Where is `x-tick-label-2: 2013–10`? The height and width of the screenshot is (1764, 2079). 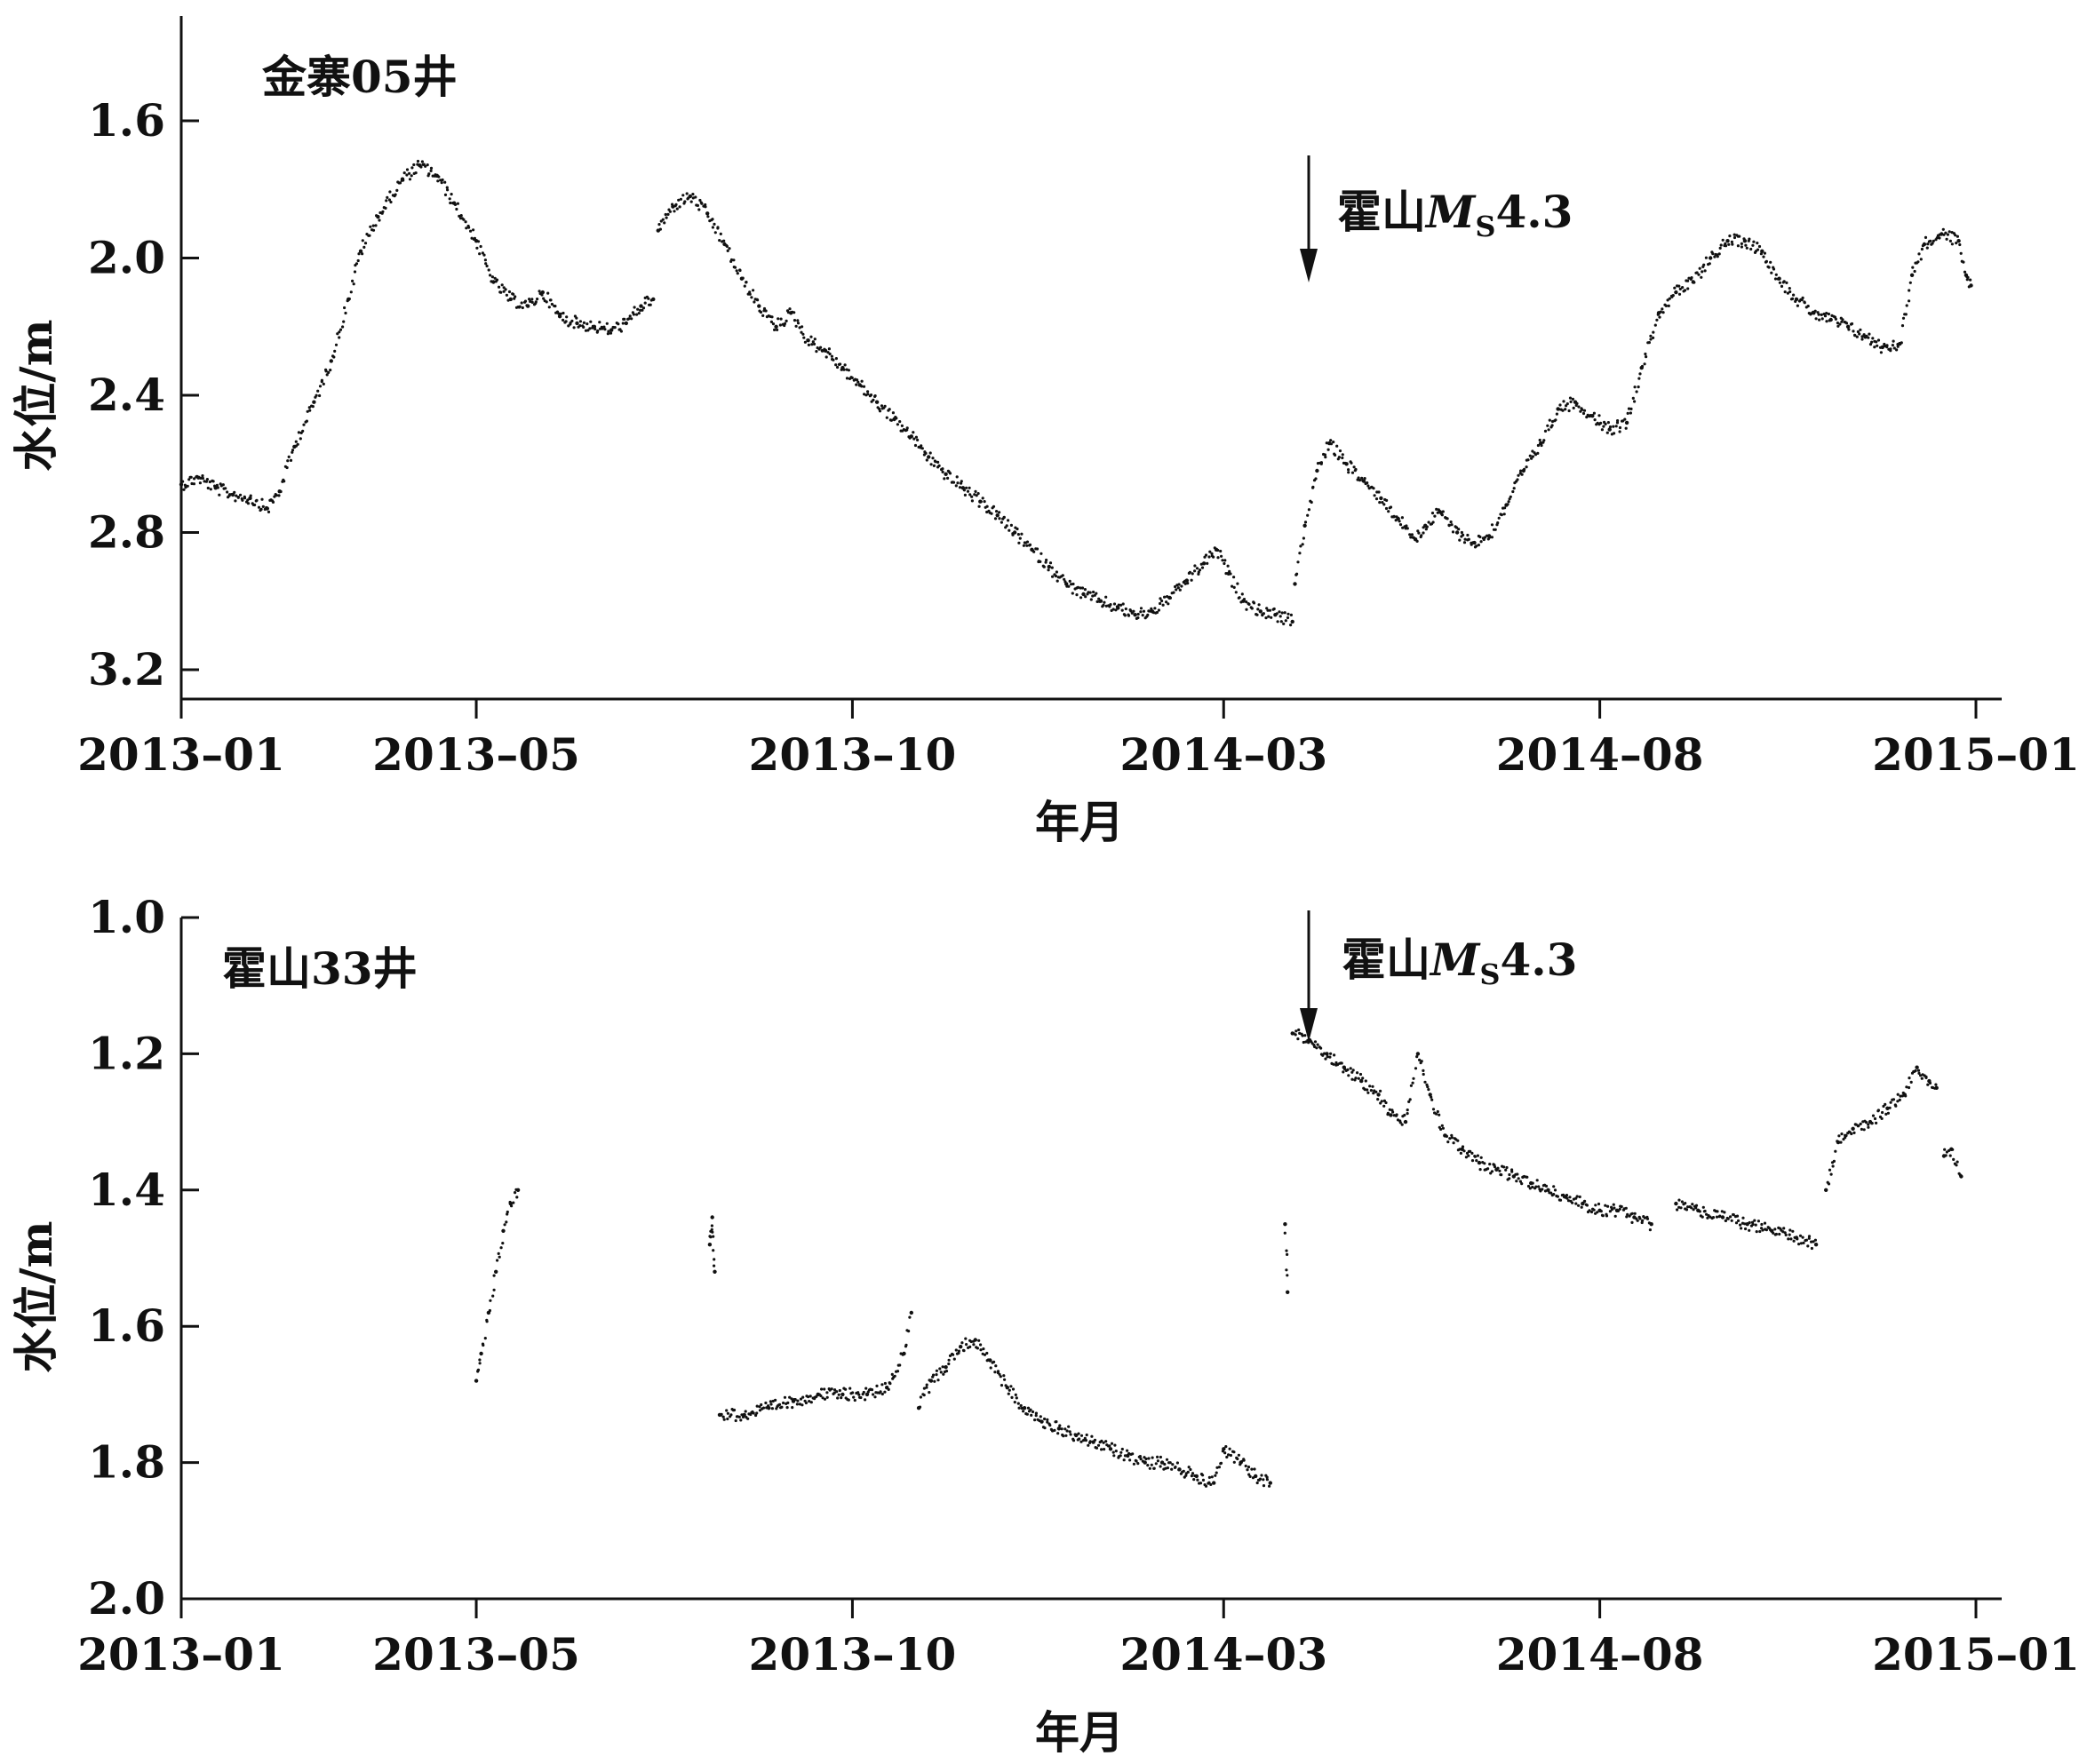
x-tick-label-2: 2013–10 is located at coordinates (853, 755).